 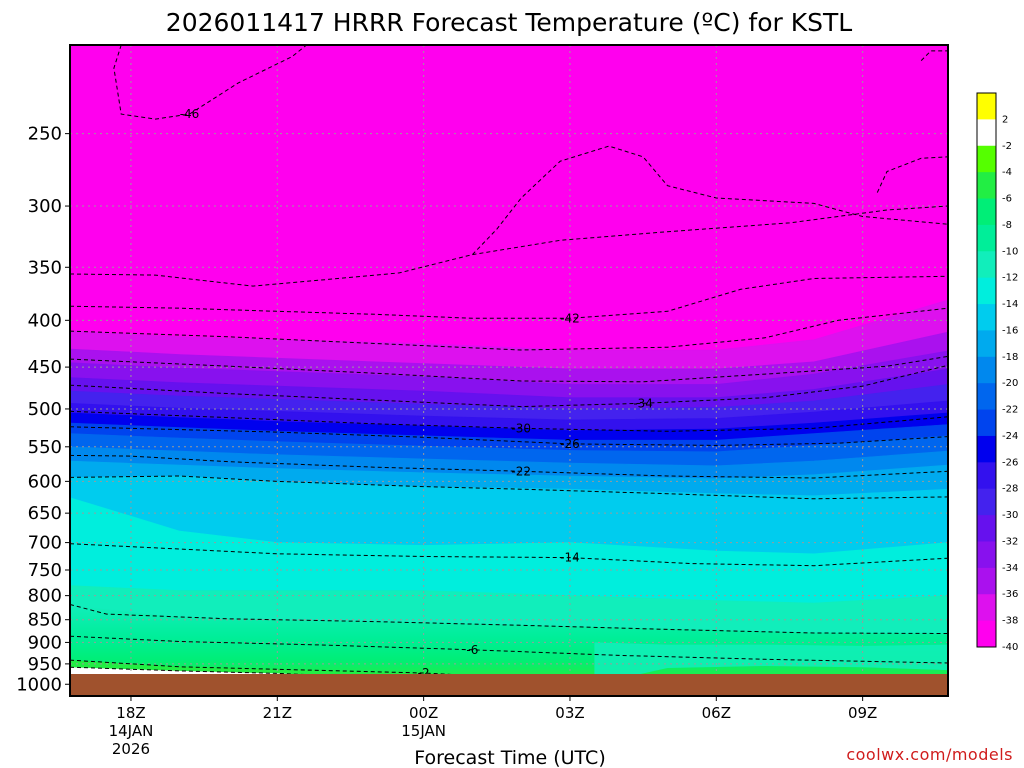 What do you see at coordinates (424, 673) in the screenshot?
I see `contour-label: -2` at bounding box center [424, 673].